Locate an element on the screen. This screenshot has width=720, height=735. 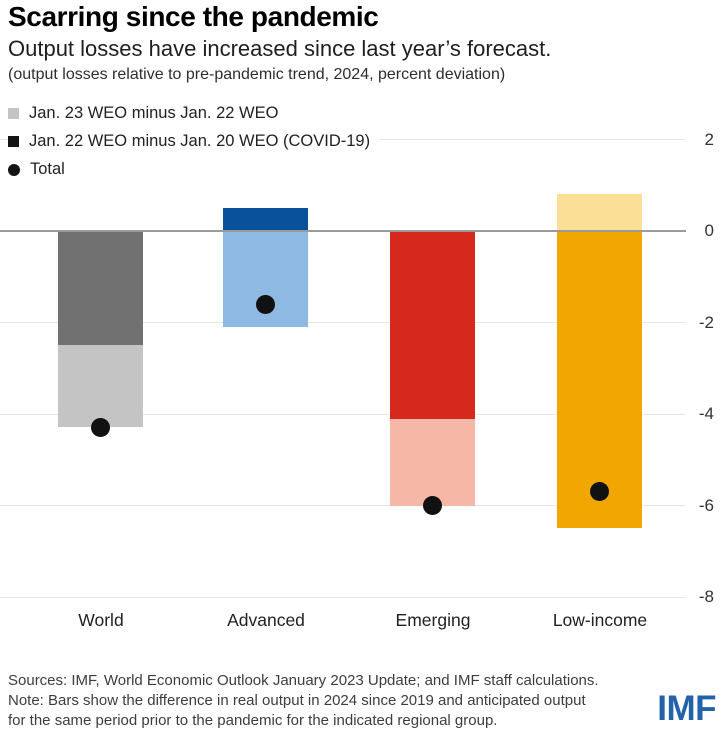
imf-logo: IMF is located at coordinates (686, 708).